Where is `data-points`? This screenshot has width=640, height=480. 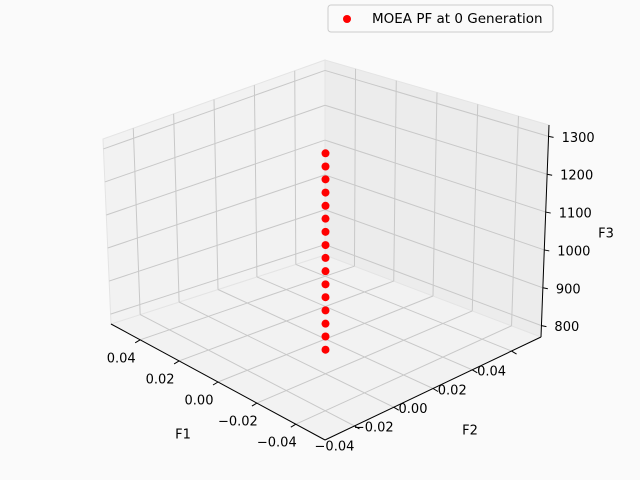 data-points is located at coordinates (325, 251).